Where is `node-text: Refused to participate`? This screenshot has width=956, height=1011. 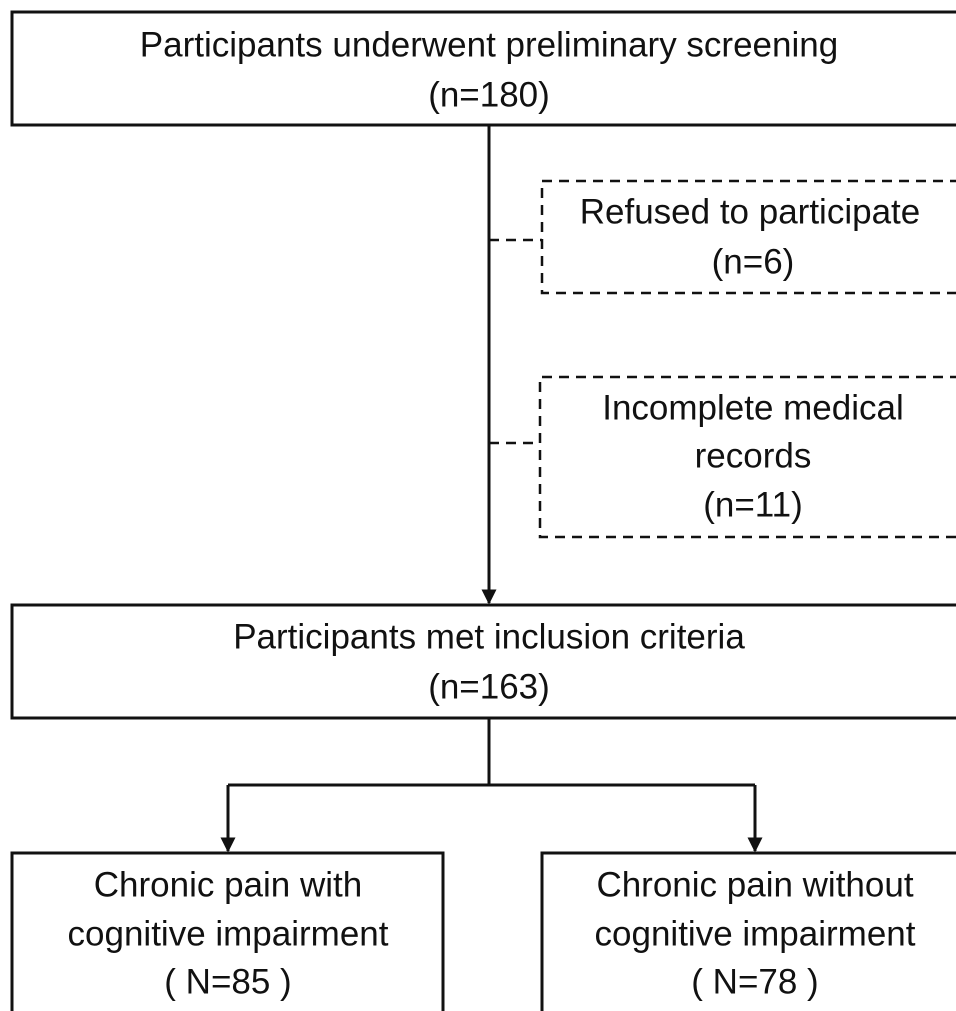 node-text: Refused to participate is located at coordinates (750, 211).